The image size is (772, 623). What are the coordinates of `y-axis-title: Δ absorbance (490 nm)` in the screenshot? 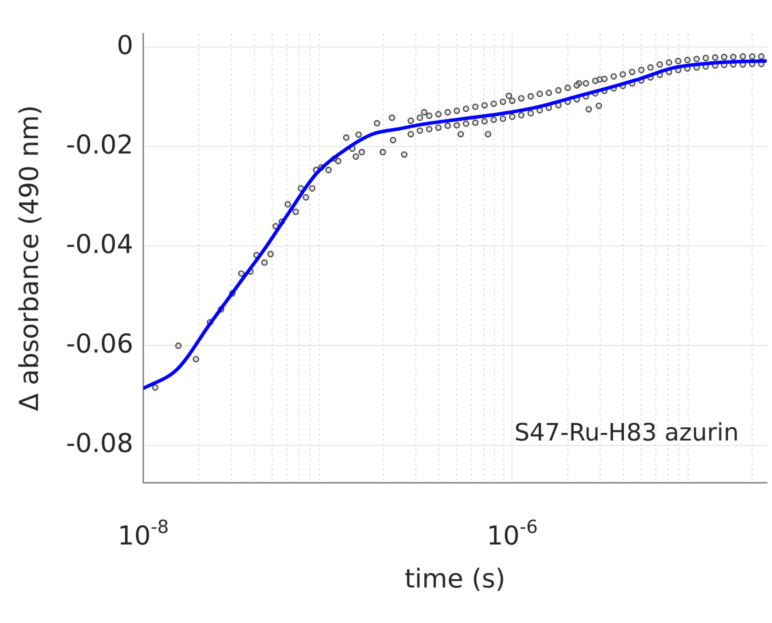 It's located at (30, 258).